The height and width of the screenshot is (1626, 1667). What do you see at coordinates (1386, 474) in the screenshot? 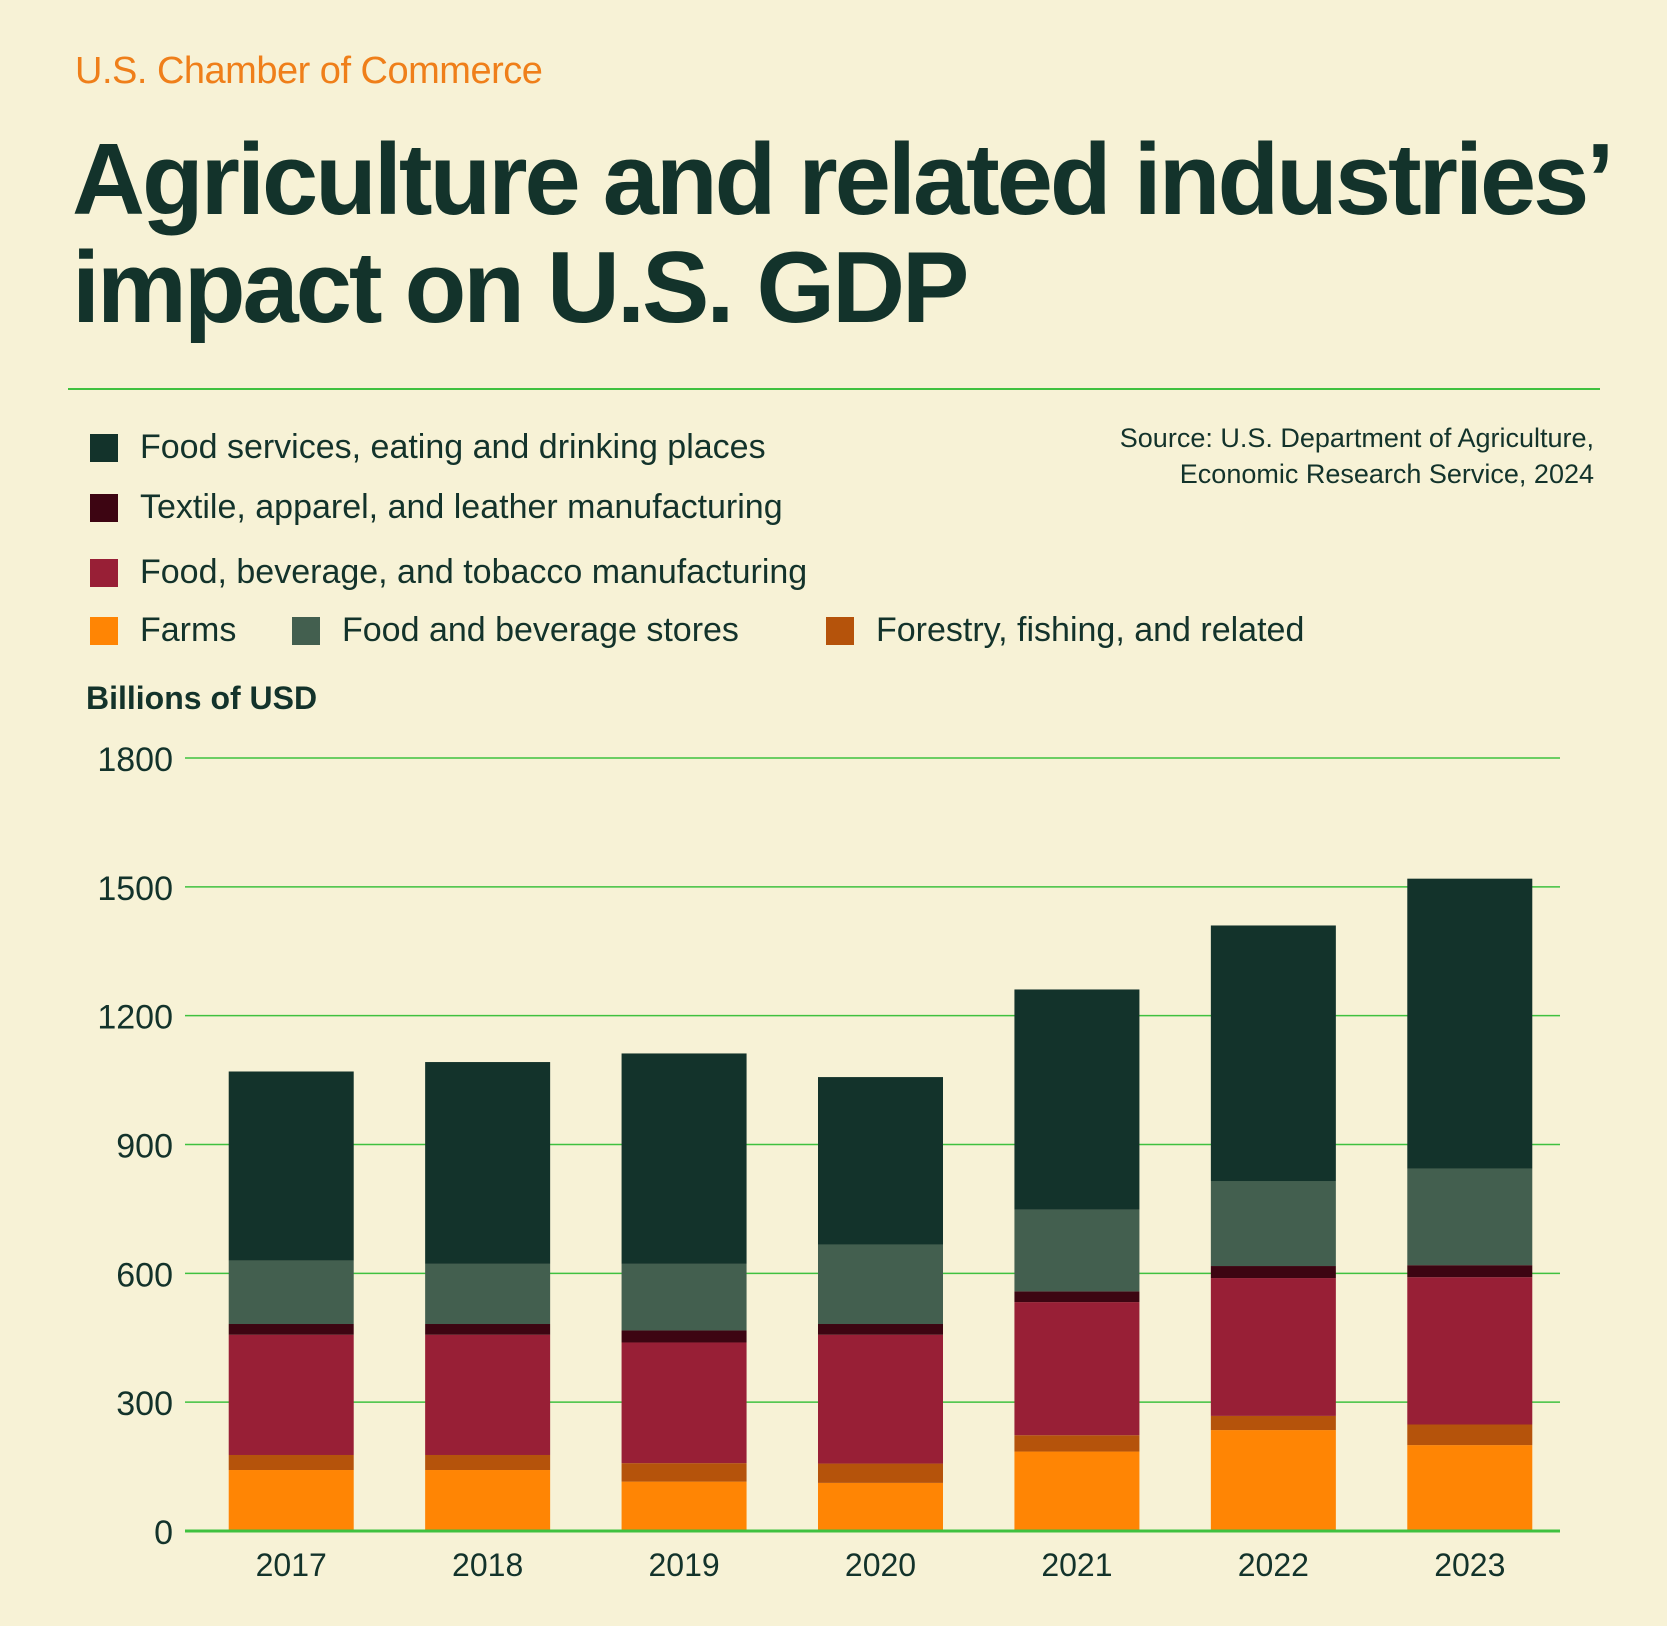
I see `source-line-2: Economic Research Service, 2024` at bounding box center [1386, 474].